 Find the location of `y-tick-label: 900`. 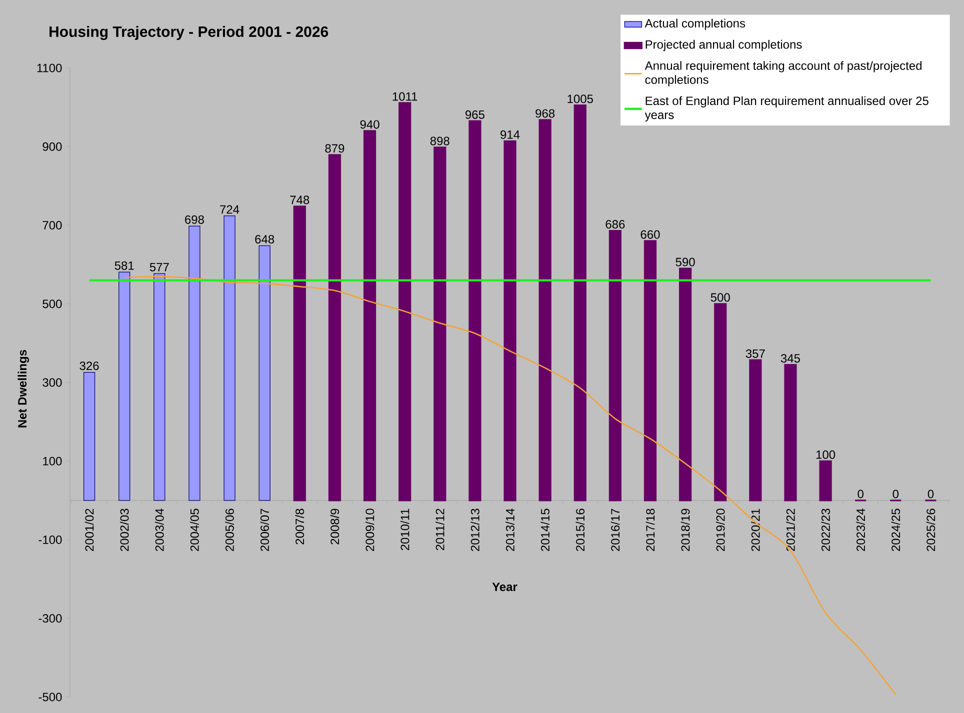

y-tick-label: 900 is located at coordinates (52, 146).